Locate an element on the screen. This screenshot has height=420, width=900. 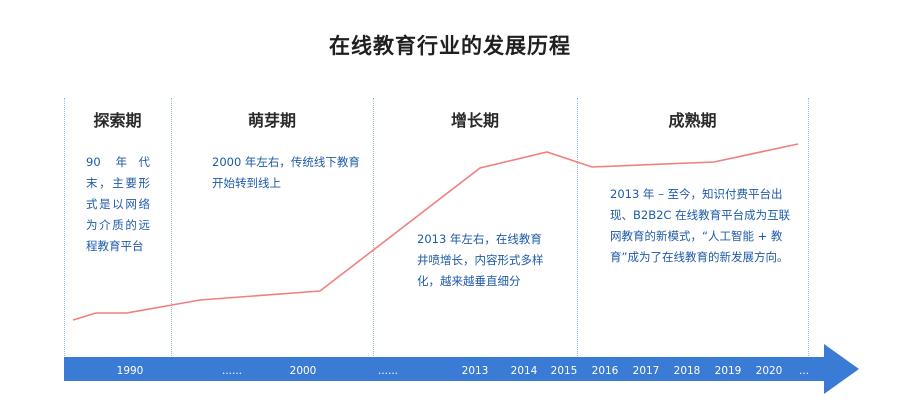
phase-desc-growth: 2013 年左右，在线教育井喷增长，内容形式多样化，越来越垂直细分 is located at coordinates (480, 260).